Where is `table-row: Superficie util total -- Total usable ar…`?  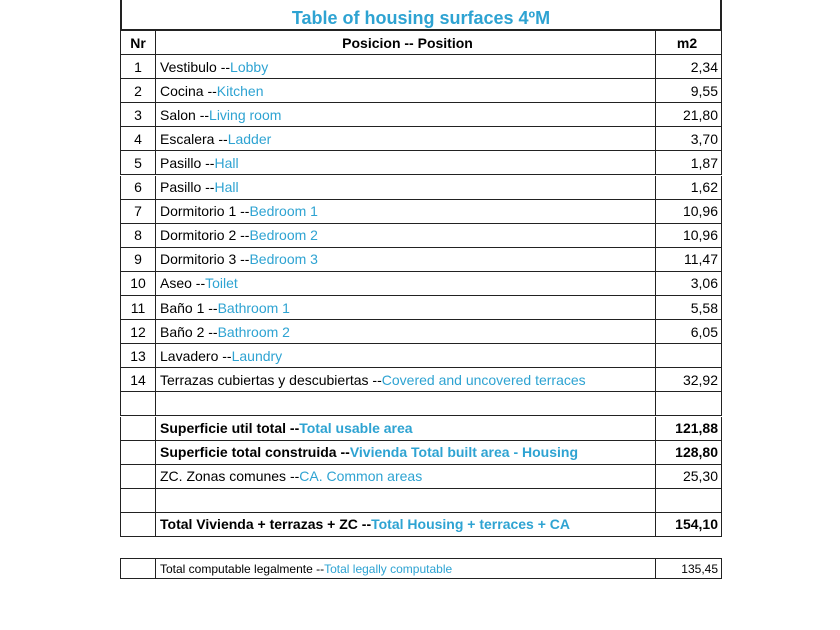 table-row: Superficie util total -- Total usable ar… is located at coordinates (421, 428).